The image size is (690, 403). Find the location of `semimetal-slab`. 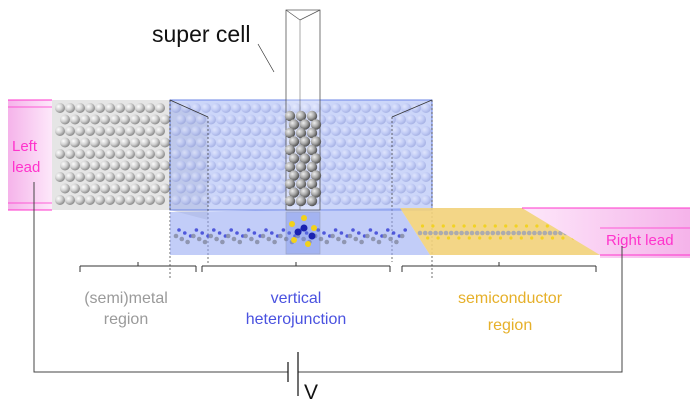

semimetal-slab is located at coordinates (130, 160).